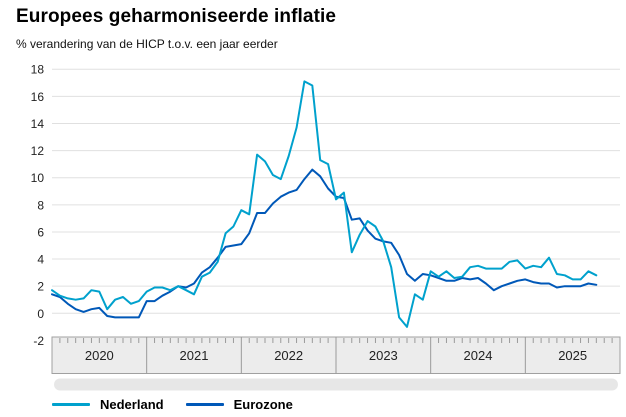  Describe the element at coordinates (71, 404) in the screenshot. I see `nederland-line-swatch` at that location.